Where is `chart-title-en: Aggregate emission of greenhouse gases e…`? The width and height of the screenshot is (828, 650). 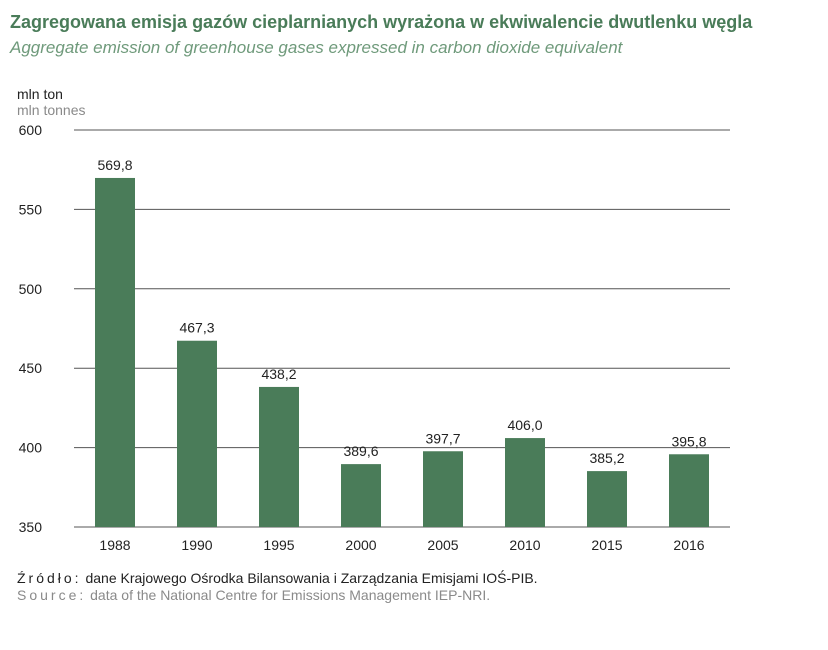
chart-title-en: Aggregate emission of greenhouse gases e… is located at coordinates (316, 47).